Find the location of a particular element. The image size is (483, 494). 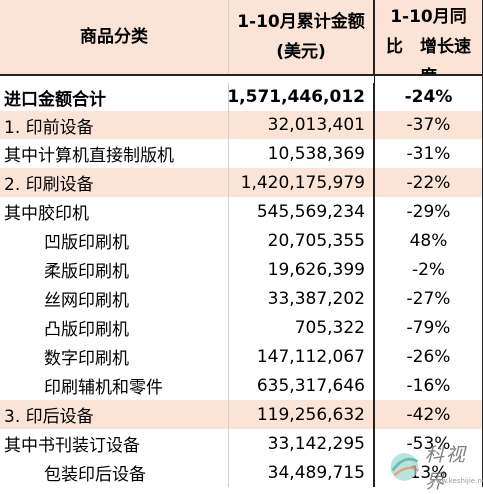

table-row: 其中计算机直接制版机 10,538,369 -31% is located at coordinates (241, 153).